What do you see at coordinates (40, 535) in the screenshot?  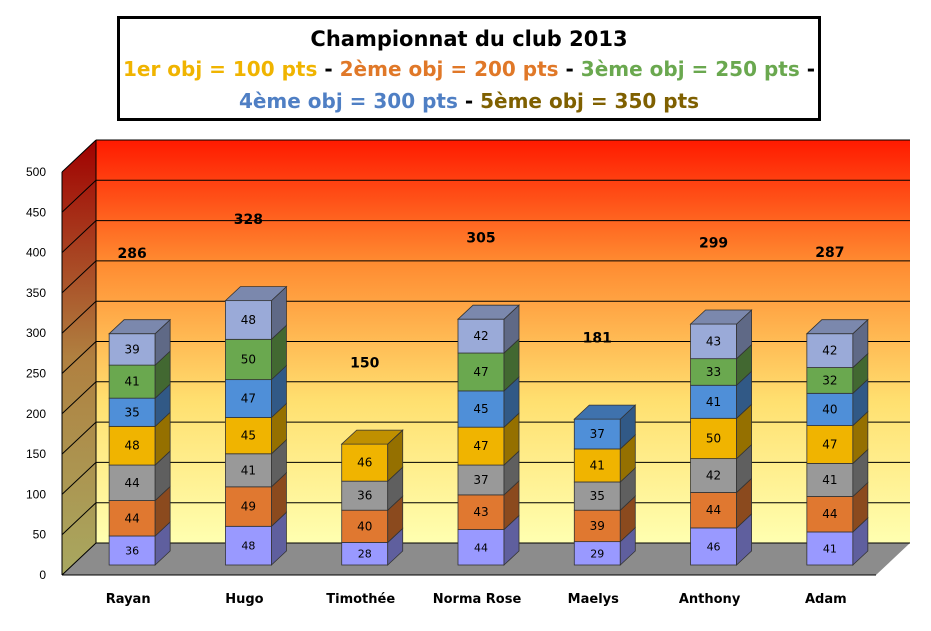 I see `y-tick-label: 50` at bounding box center [40, 535].